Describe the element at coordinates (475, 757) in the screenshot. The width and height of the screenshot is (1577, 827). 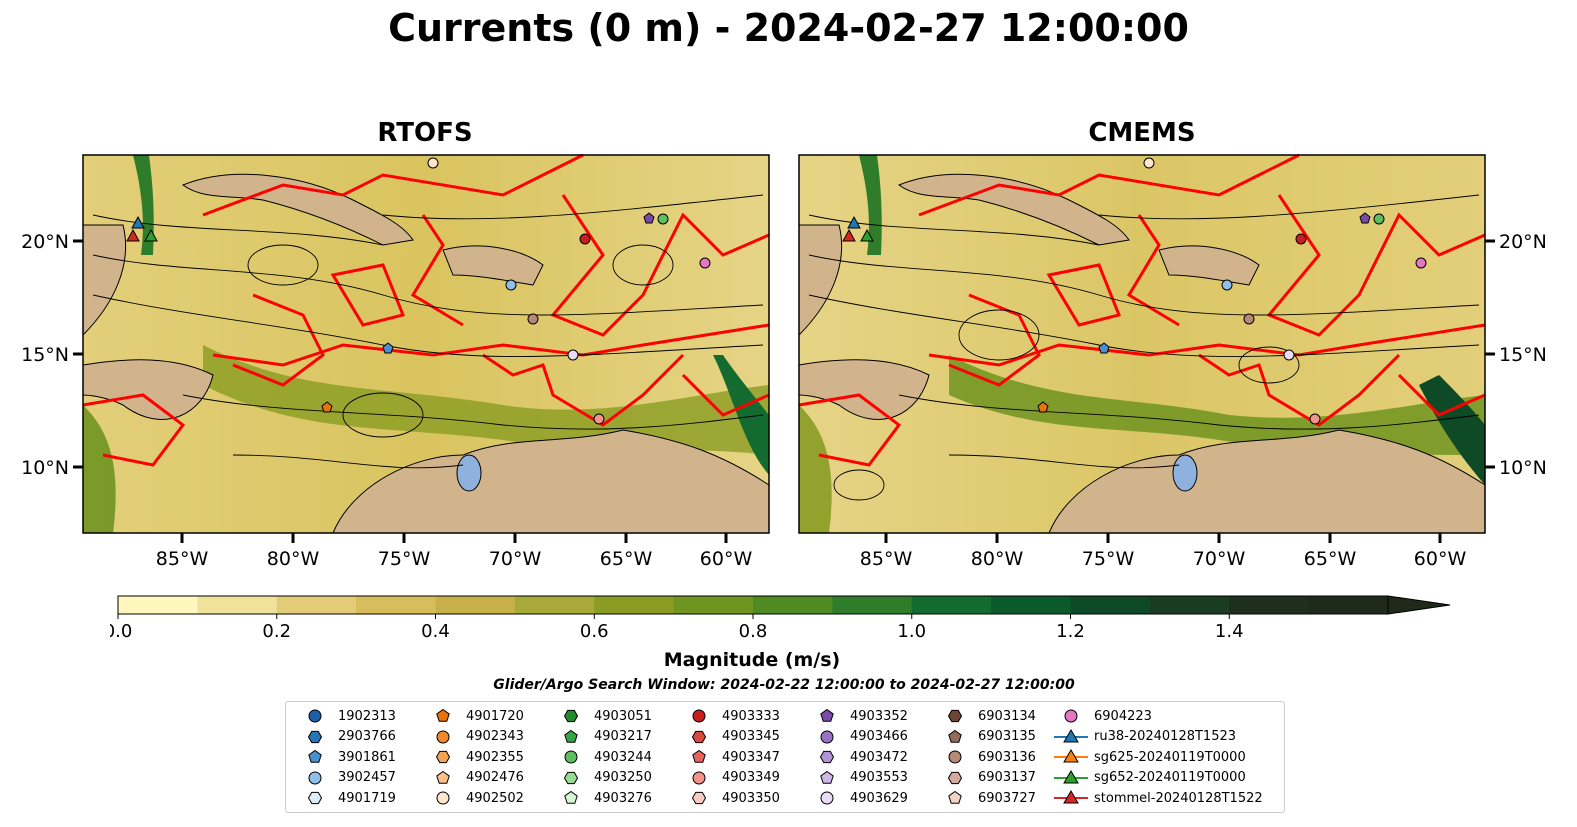
I see `legend-entry: 4902355` at that location.